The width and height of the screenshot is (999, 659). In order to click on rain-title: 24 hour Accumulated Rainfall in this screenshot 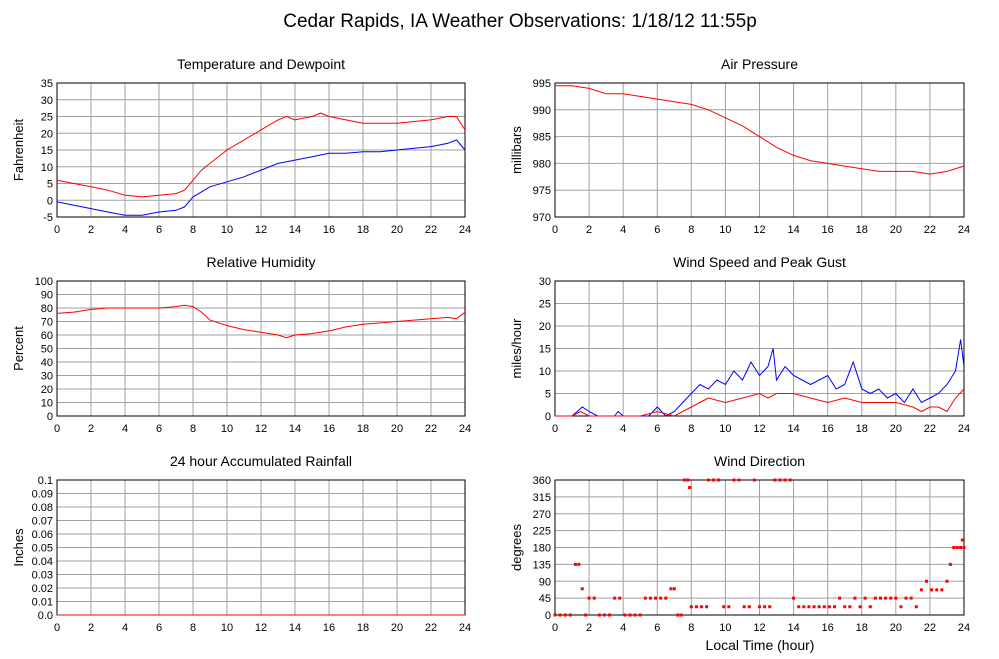, I will do `click(261, 461)`.